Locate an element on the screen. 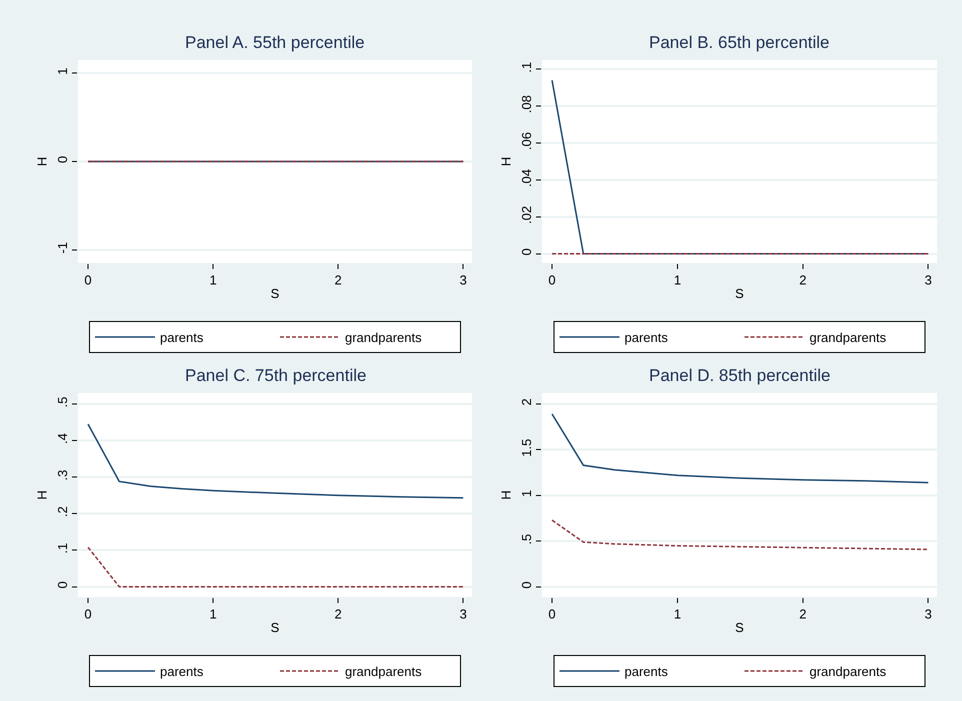 The height and width of the screenshot is (701, 962). y-tick-label: -1 is located at coordinates (62, 248).